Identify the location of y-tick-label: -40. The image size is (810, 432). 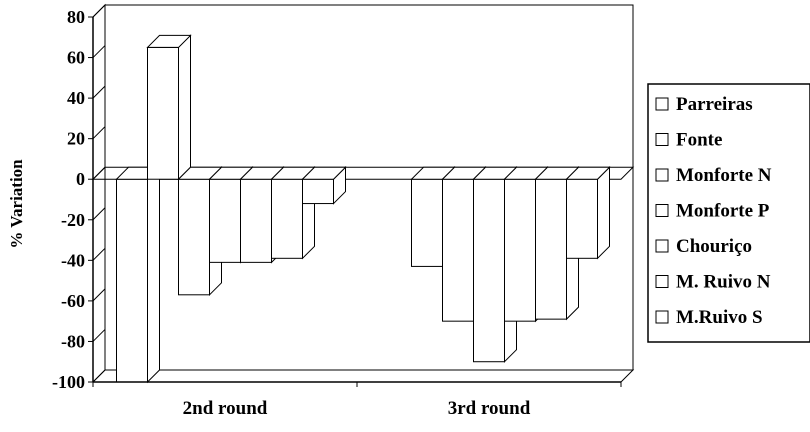
(73, 260).